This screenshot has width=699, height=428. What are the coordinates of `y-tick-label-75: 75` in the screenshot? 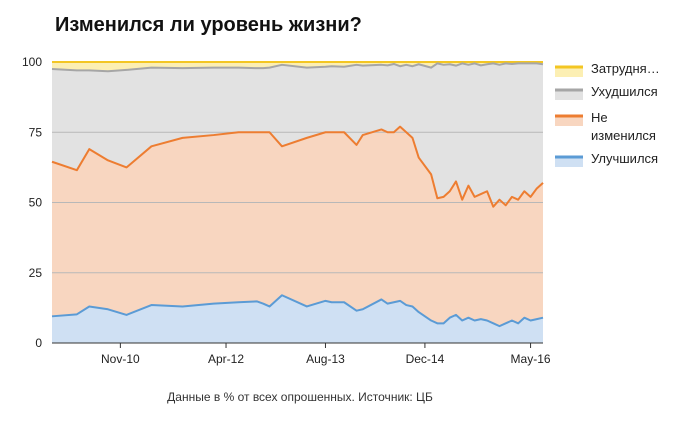 It's located at (36, 132).